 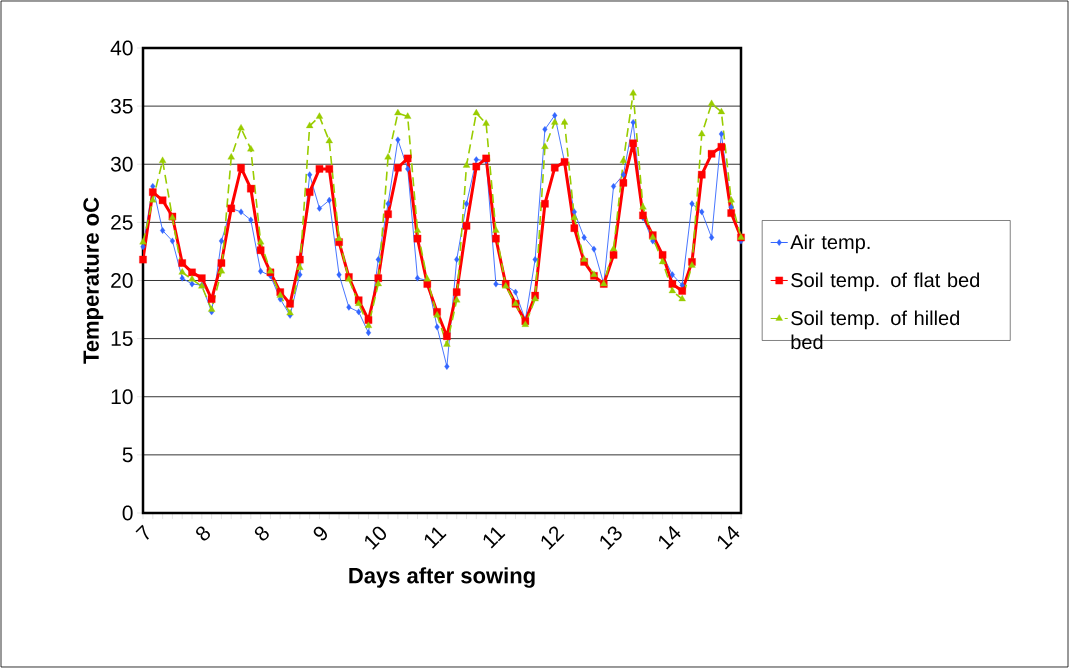 I want to click on y-tick-label: 30, so click(x=121, y=164).